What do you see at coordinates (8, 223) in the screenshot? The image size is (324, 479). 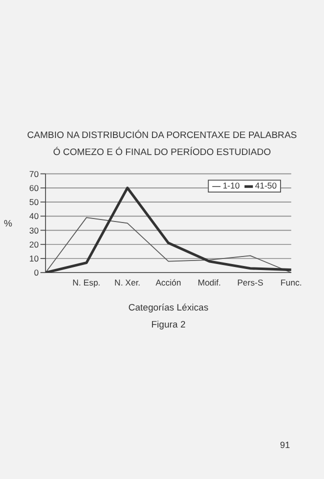 I see `y-axis-title: %` at bounding box center [8, 223].